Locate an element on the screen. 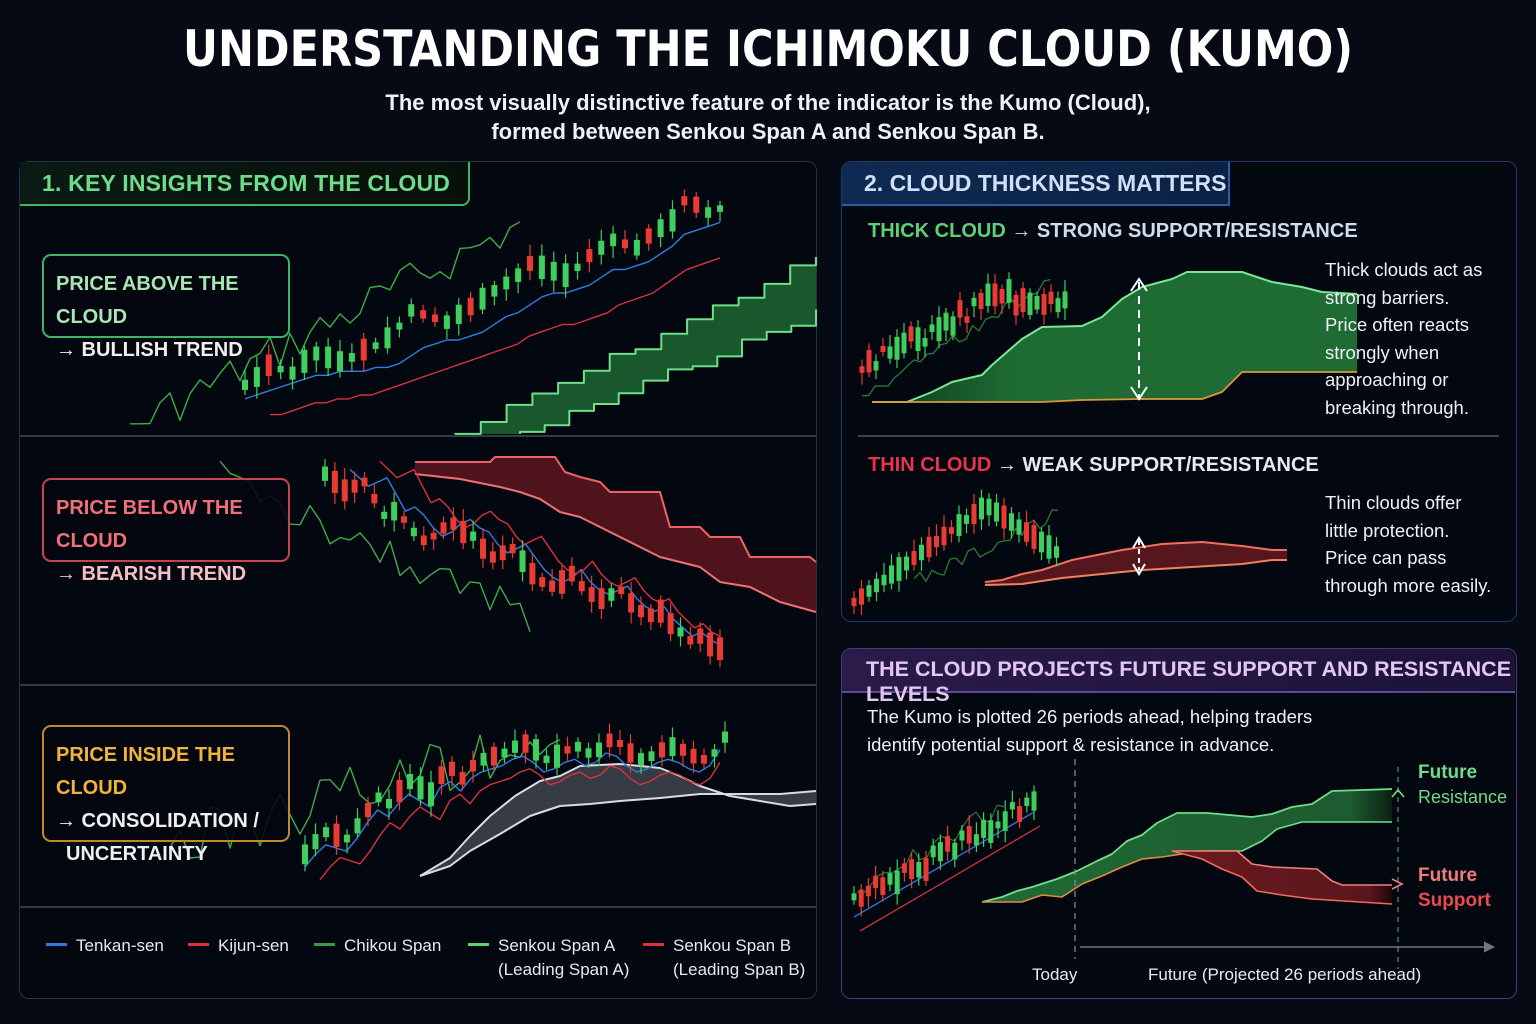 The height and width of the screenshot is (1024, 1536). desc-line: Thin clouds offer is located at coordinates (1393, 502).